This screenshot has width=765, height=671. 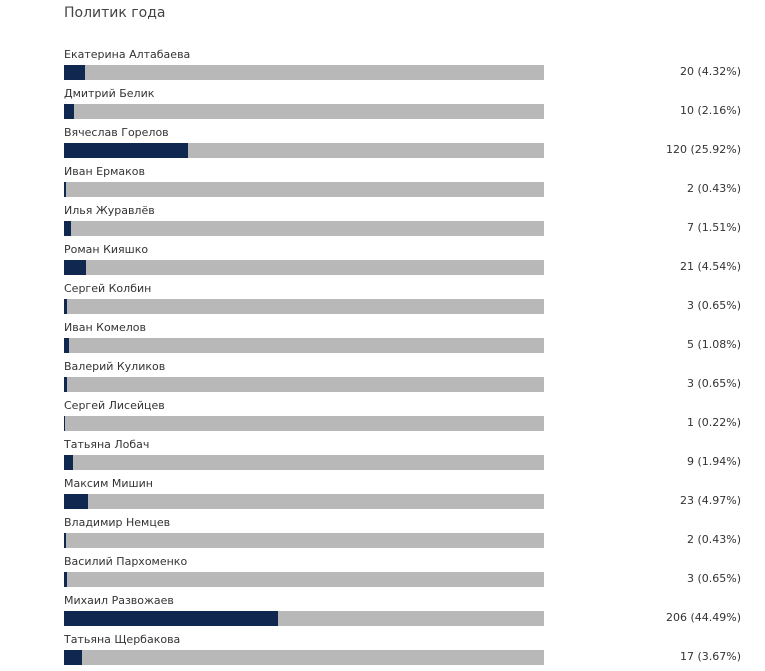 I want to click on poll-option-name: Илья Журавлёв, so click(x=109, y=210).